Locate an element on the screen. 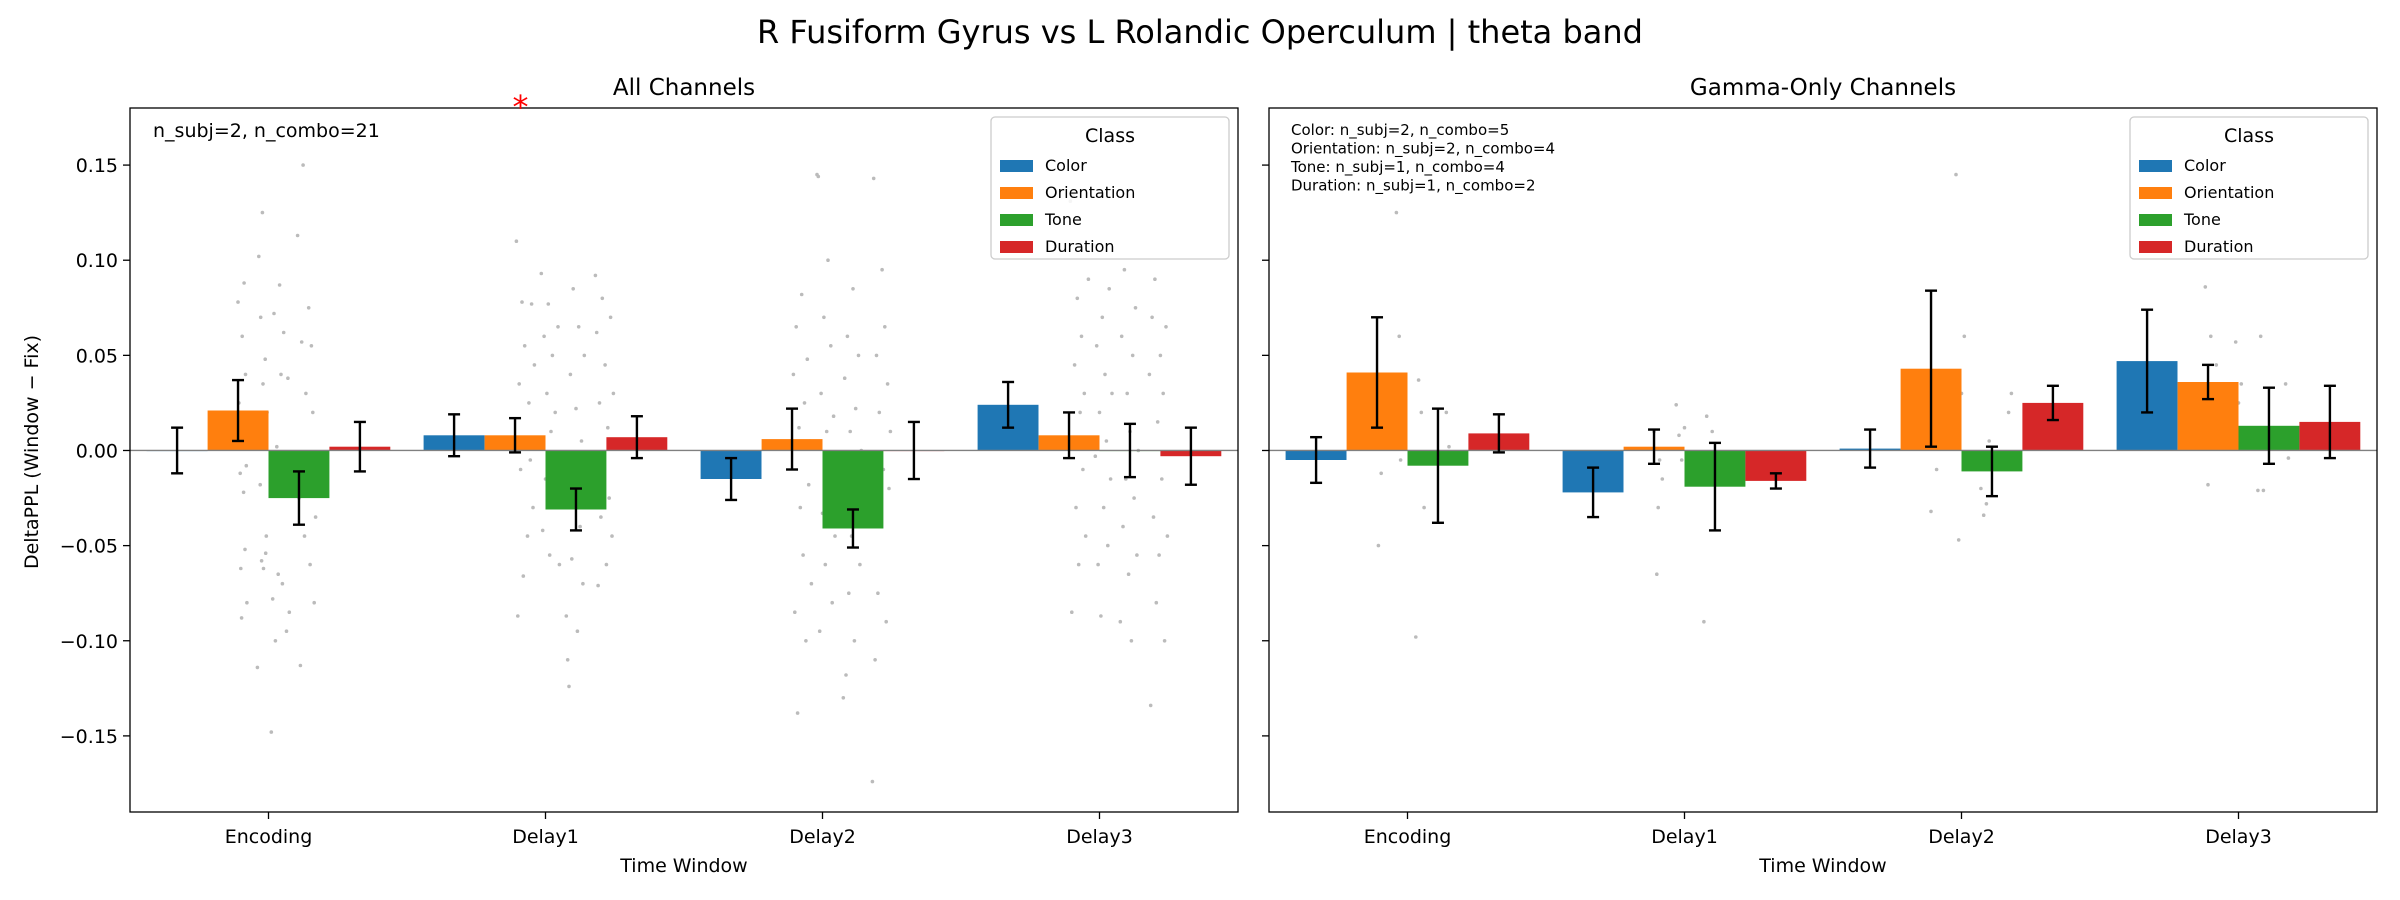  y-tick-label: −0.15 is located at coordinates (89, 737).